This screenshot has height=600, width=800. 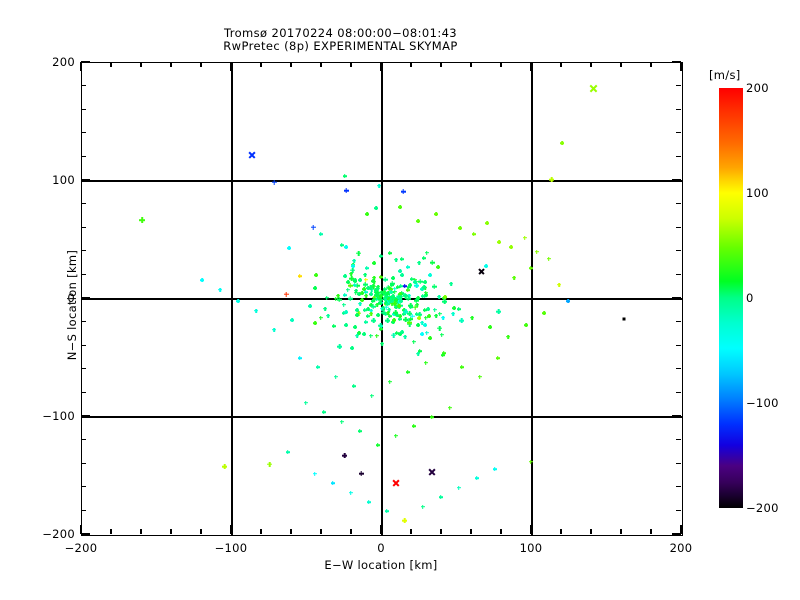 I want to click on title-line-2: RwPretec (8p) EXPERIMENTAL SKYMAP, so click(x=340, y=46).